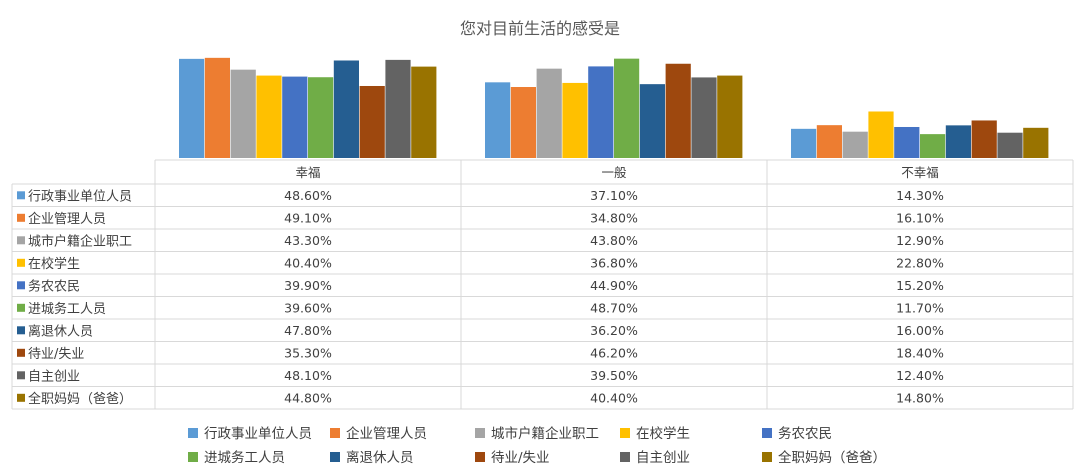 The image size is (1080, 475). I want to click on legend-label-8: 待业/失业, so click(520, 458).